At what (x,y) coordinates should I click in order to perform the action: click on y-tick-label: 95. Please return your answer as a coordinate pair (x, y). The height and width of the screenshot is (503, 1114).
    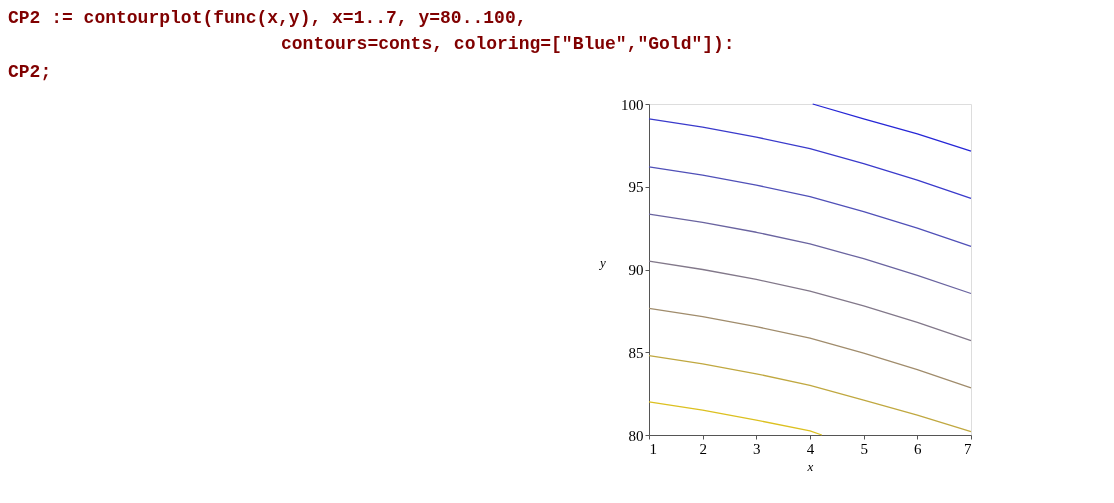
    Looking at the image, I should click on (636, 187).